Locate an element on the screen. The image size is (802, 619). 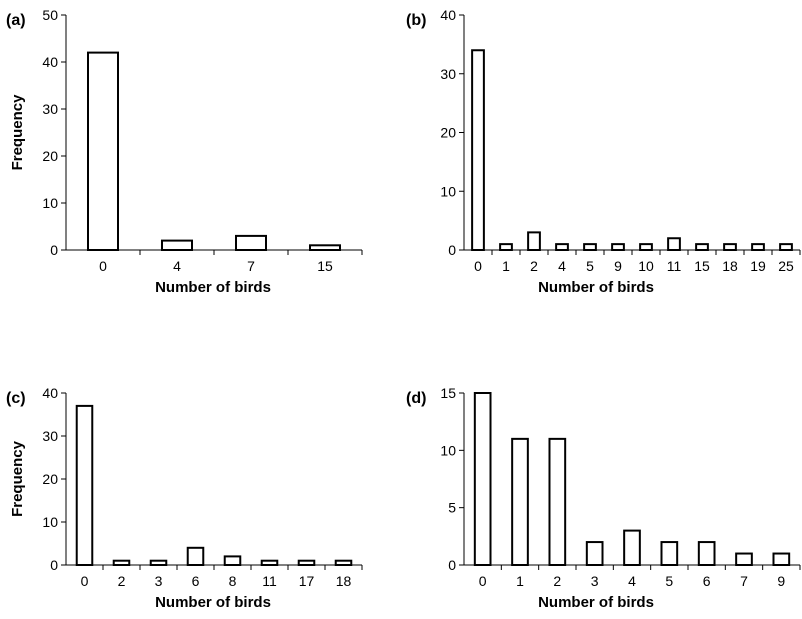
x-tick-label: 10 is located at coordinates (646, 266).